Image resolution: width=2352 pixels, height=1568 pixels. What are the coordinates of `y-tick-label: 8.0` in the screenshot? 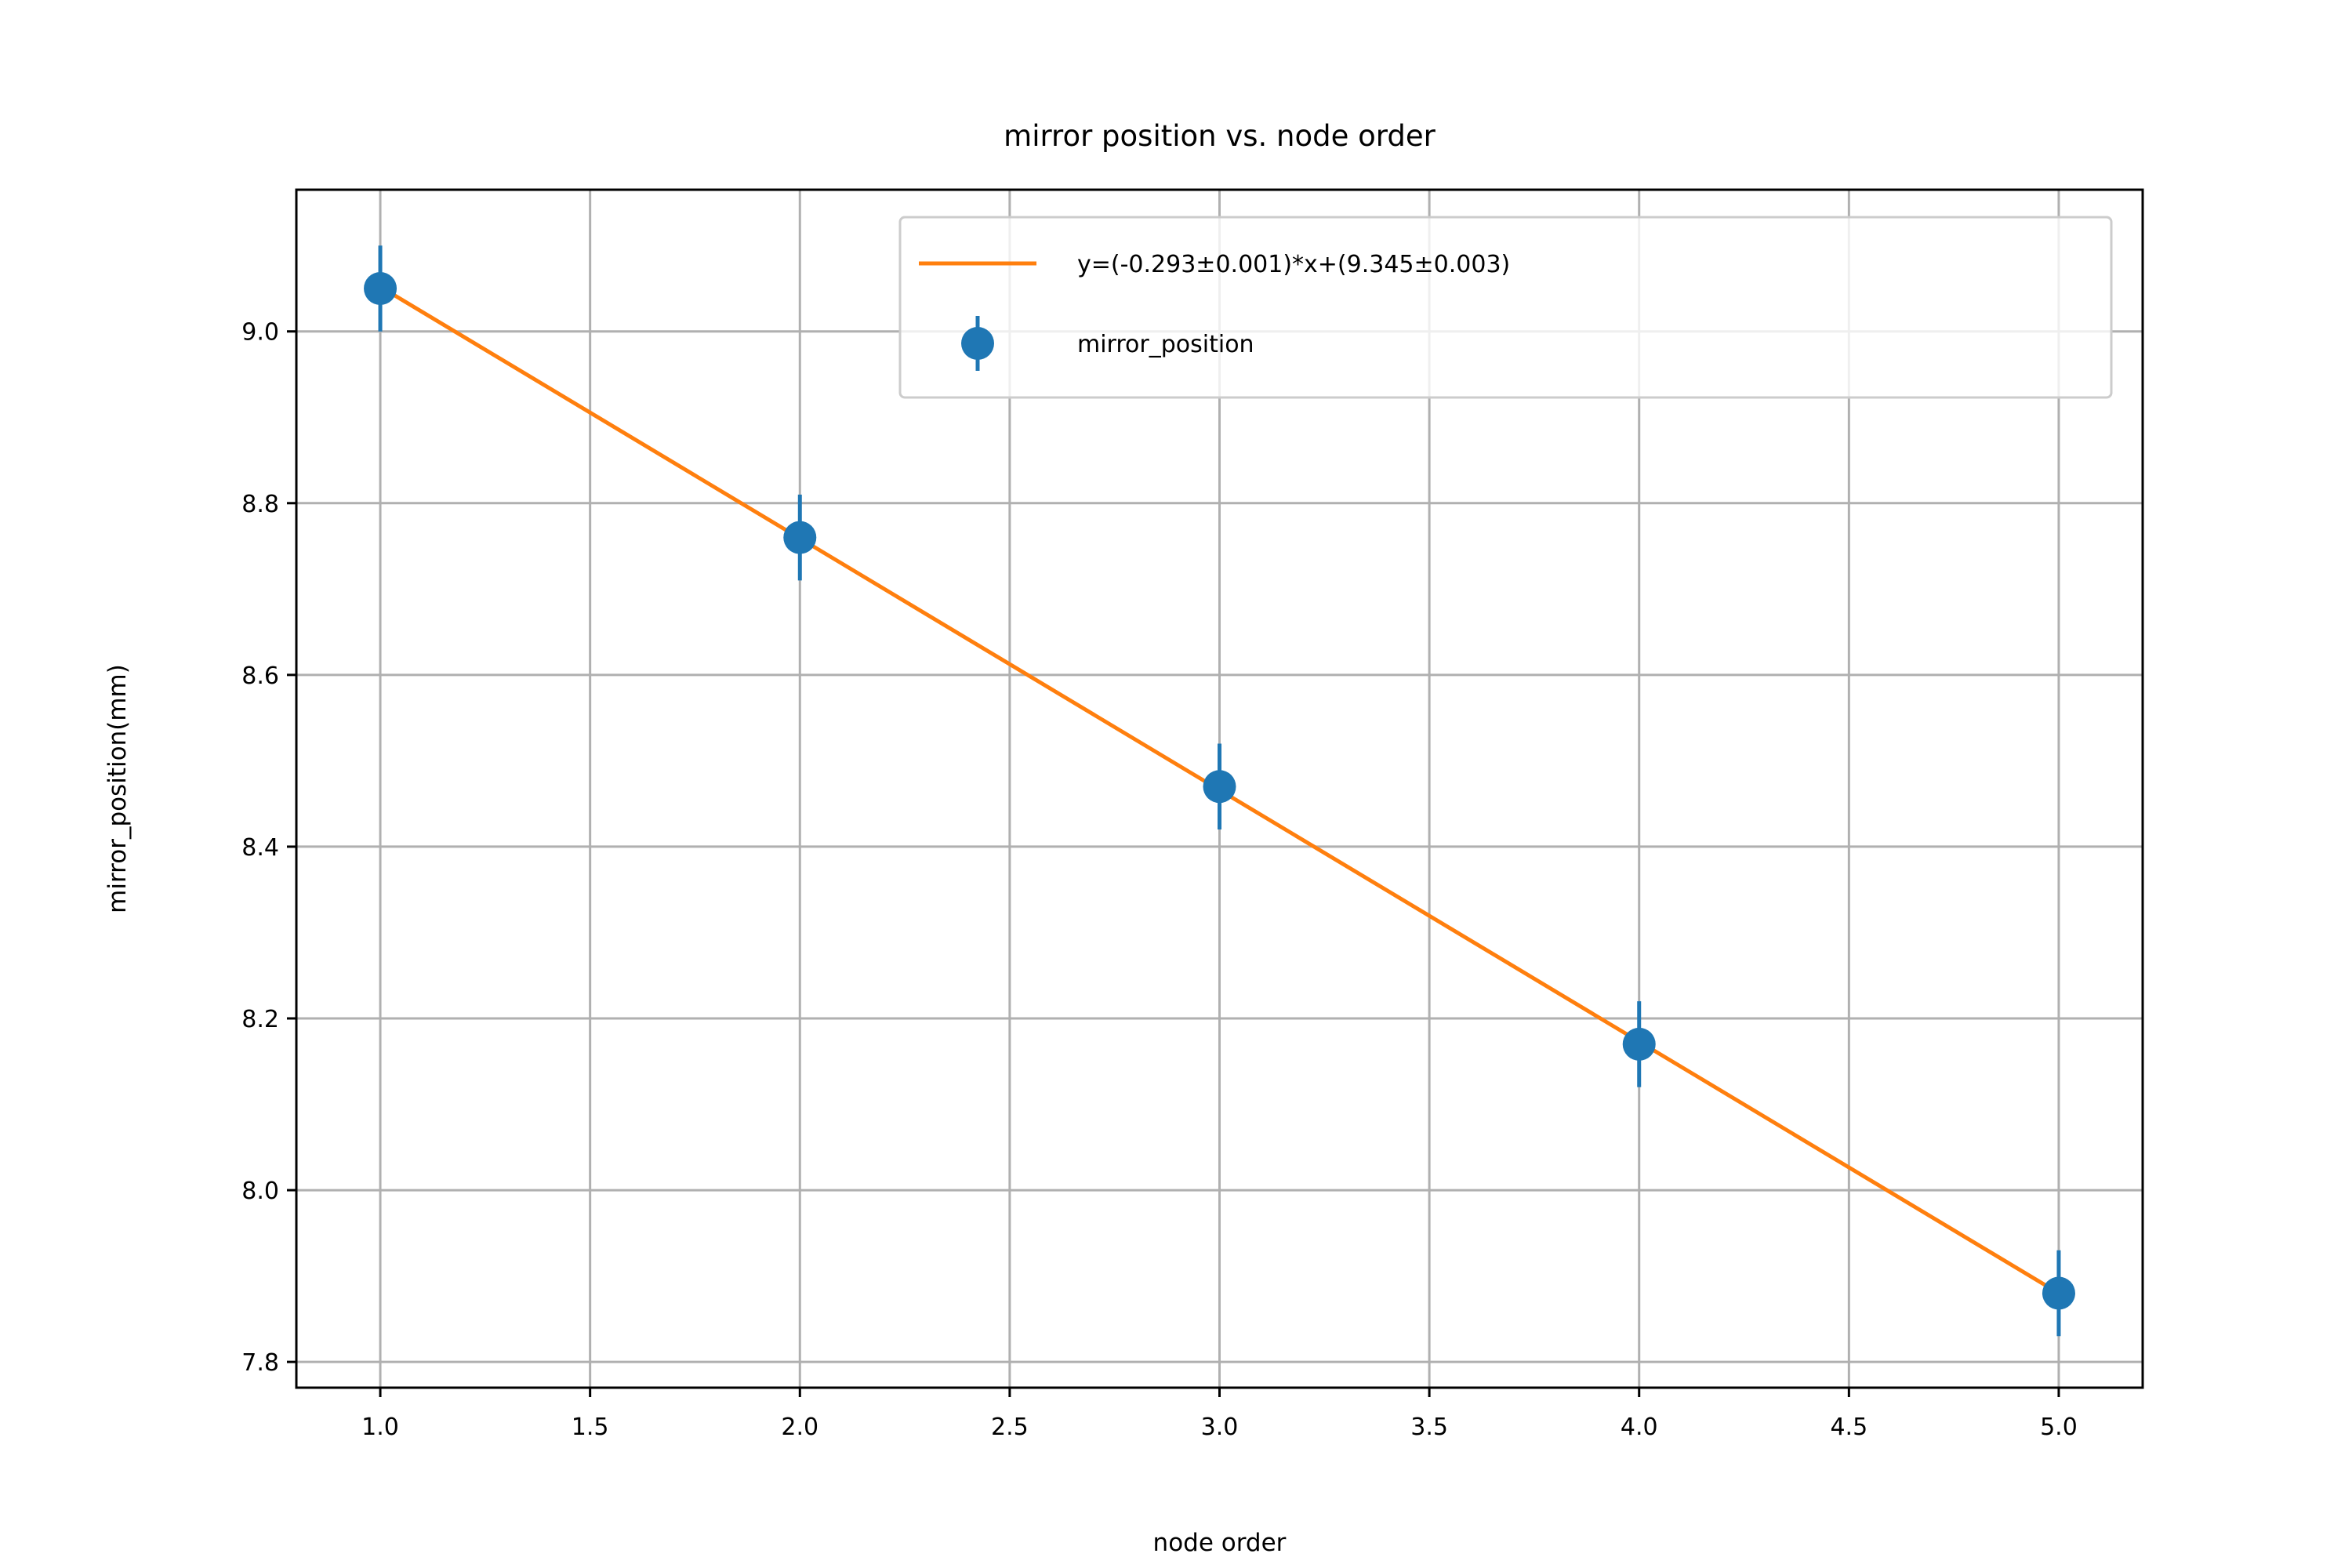 It's located at (260, 1191).